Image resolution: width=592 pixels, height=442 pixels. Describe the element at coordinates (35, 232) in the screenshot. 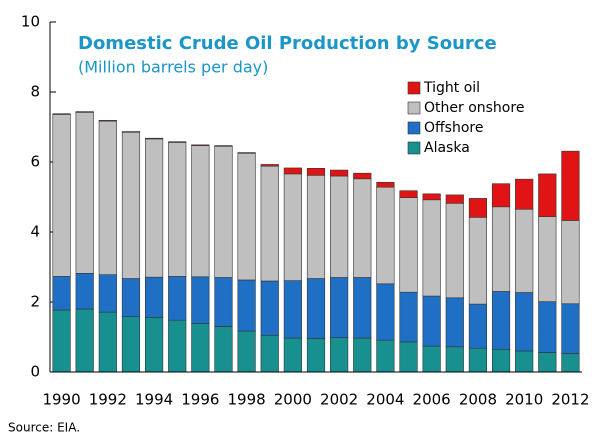

I see `y-tick-label: 4` at that location.